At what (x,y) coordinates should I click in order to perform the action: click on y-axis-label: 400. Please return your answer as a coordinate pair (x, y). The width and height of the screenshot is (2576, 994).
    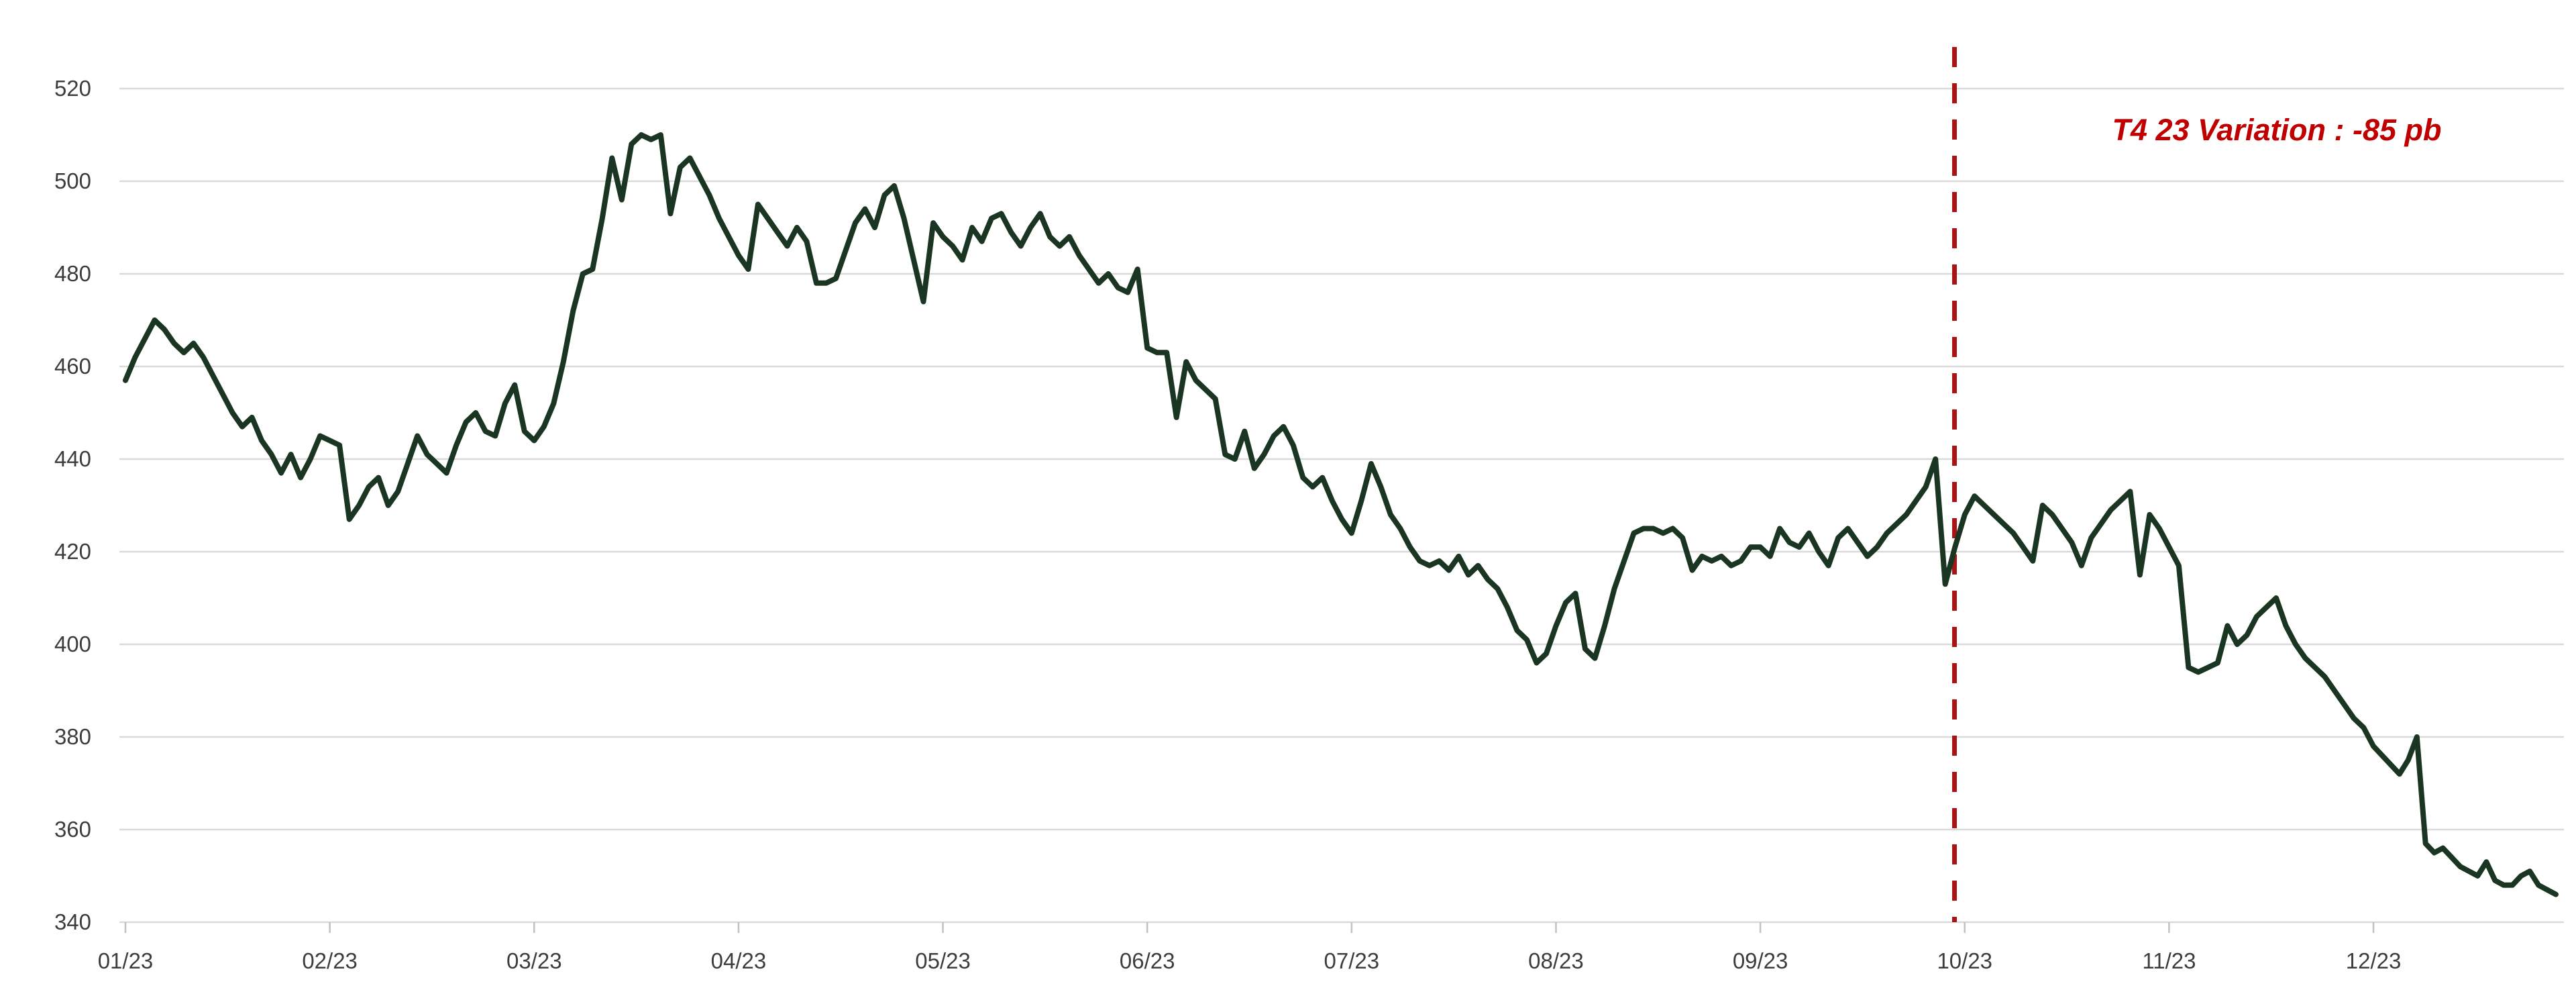
    Looking at the image, I should click on (72, 644).